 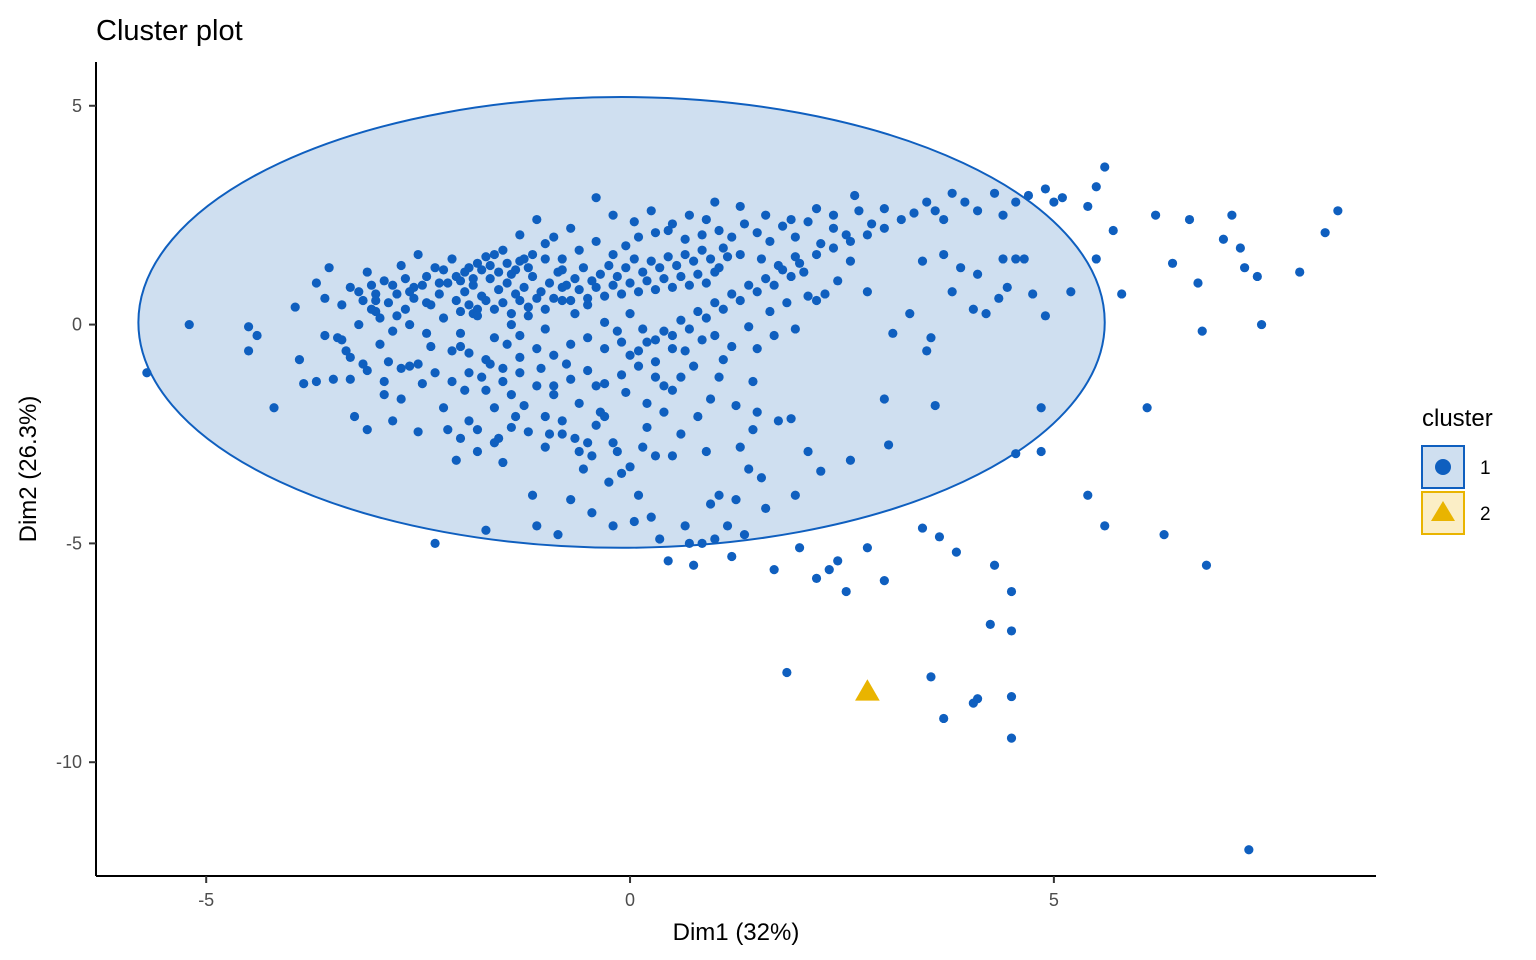 I want to click on x-tick-label: -5, so click(x=206, y=900).